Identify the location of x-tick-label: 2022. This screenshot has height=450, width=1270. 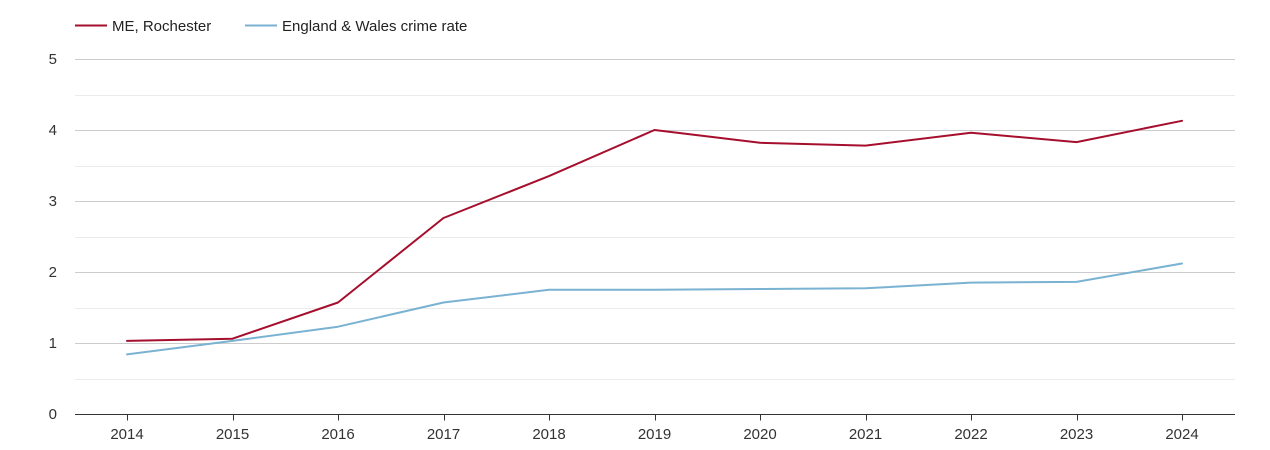
(970, 434).